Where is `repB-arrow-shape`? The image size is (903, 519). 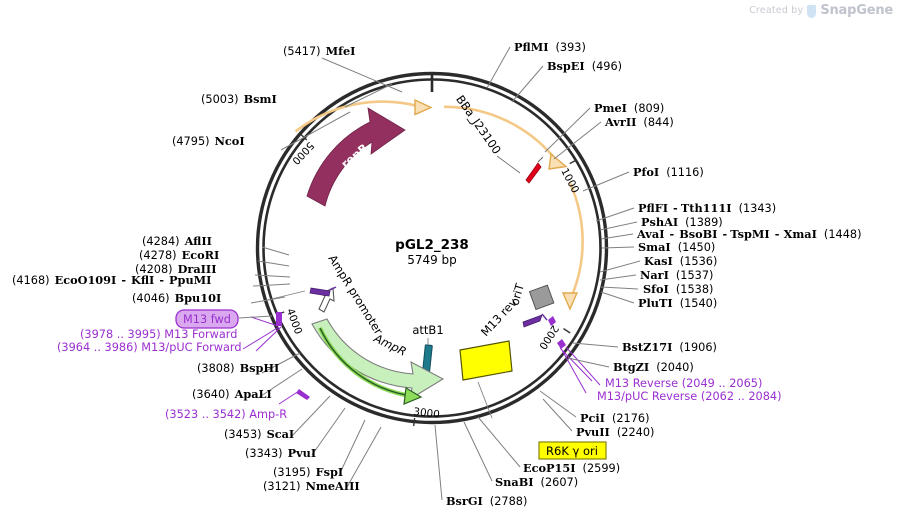 repB-arrow-shape is located at coordinates (356, 157).